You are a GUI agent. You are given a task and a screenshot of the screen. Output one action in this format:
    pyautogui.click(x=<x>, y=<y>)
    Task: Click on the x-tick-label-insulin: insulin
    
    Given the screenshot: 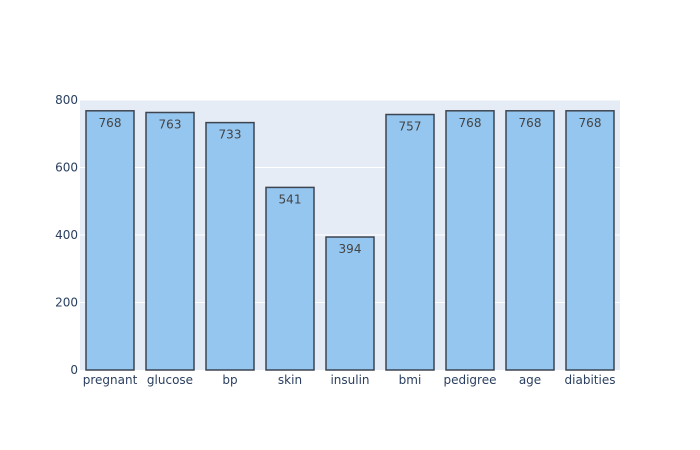 What is the action you would take?
    pyautogui.click(x=349, y=380)
    